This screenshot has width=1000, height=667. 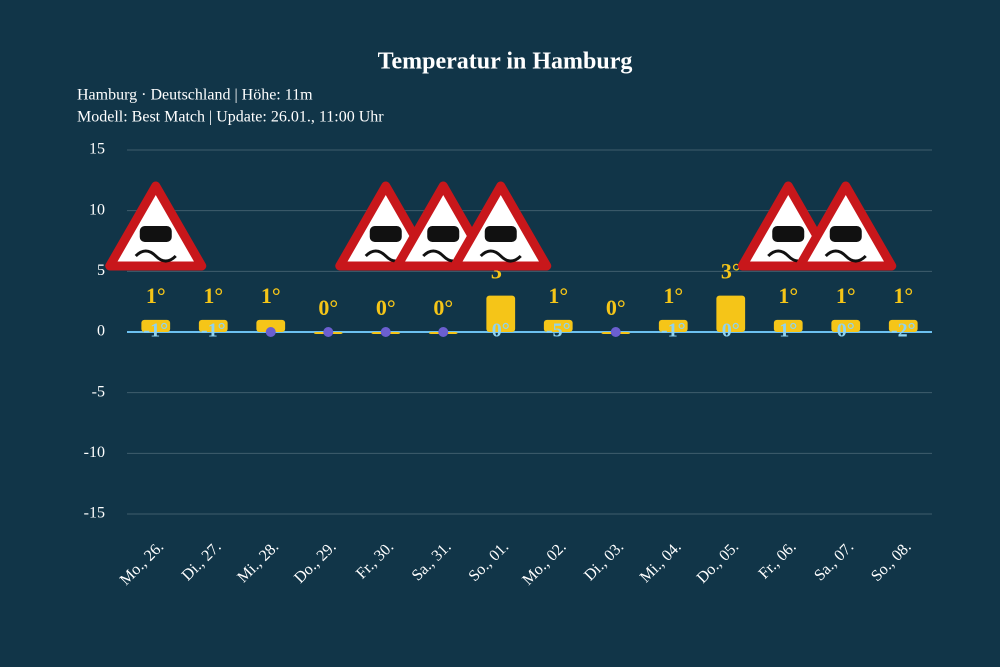 What do you see at coordinates (94, 513) in the screenshot?
I see `y-tick-label: -15` at bounding box center [94, 513].